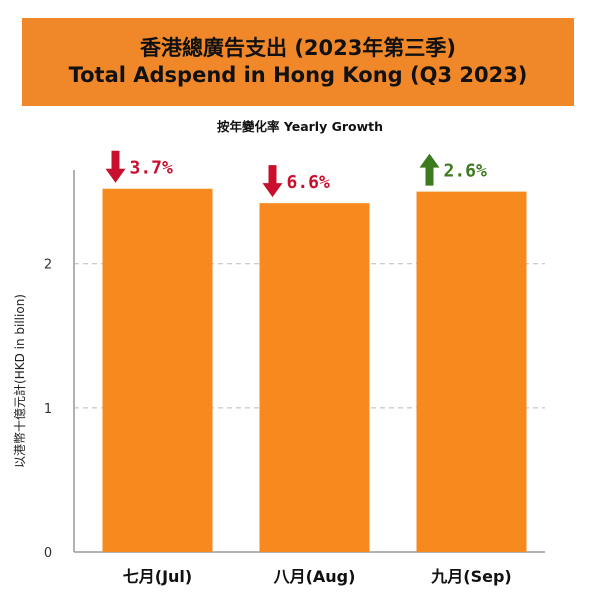  What do you see at coordinates (298, 75) in the screenshot?
I see `chart-title-english: Total Adspend in Hong Kong (Q3 2023)` at bounding box center [298, 75].